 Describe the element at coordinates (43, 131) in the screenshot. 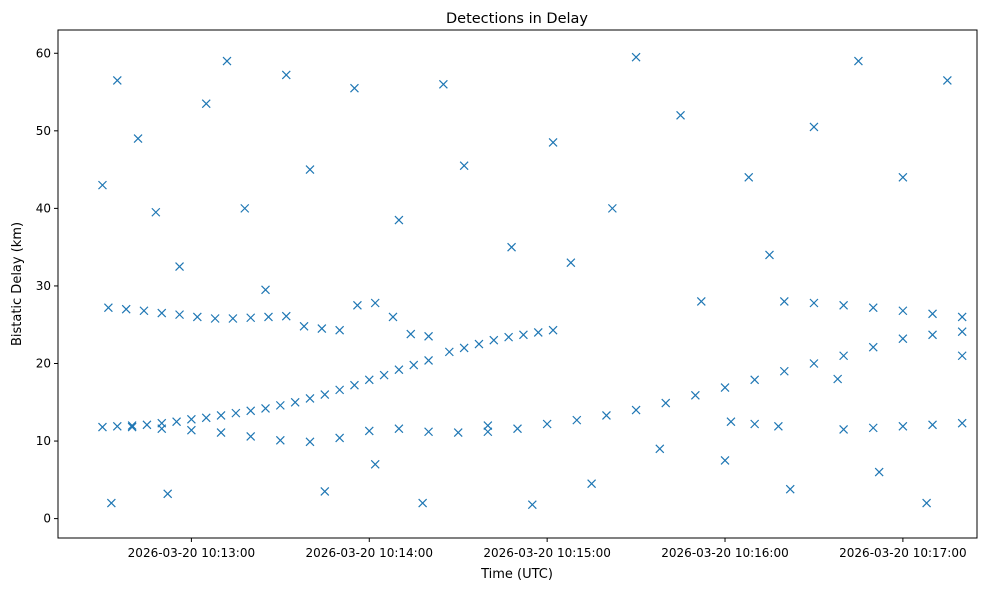

I see `y-tick-label: 50` at that location.